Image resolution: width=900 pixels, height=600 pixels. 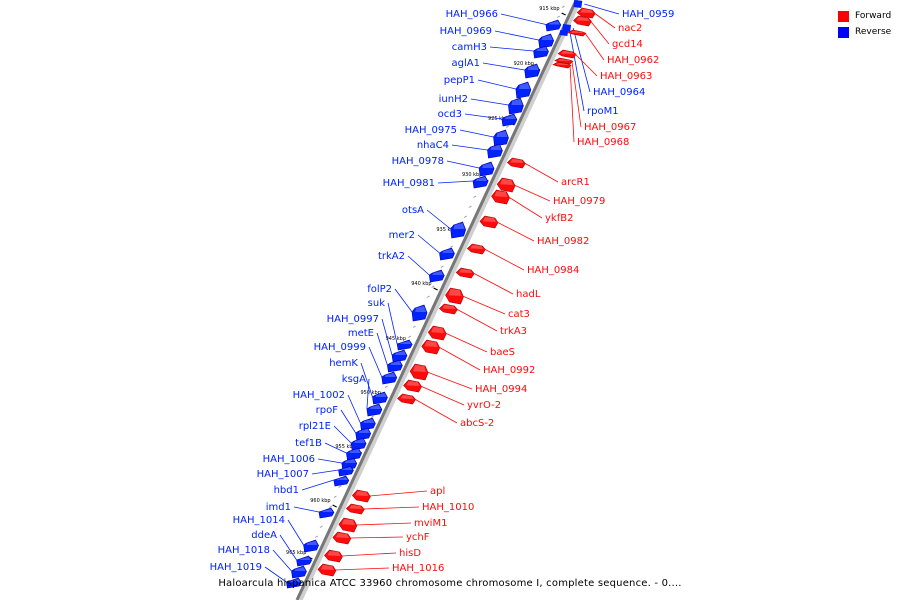 What do you see at coordinates (409, 183) in the screenshot?
I see `gene-label: HAH_0981` at bounding box center [409, 183].